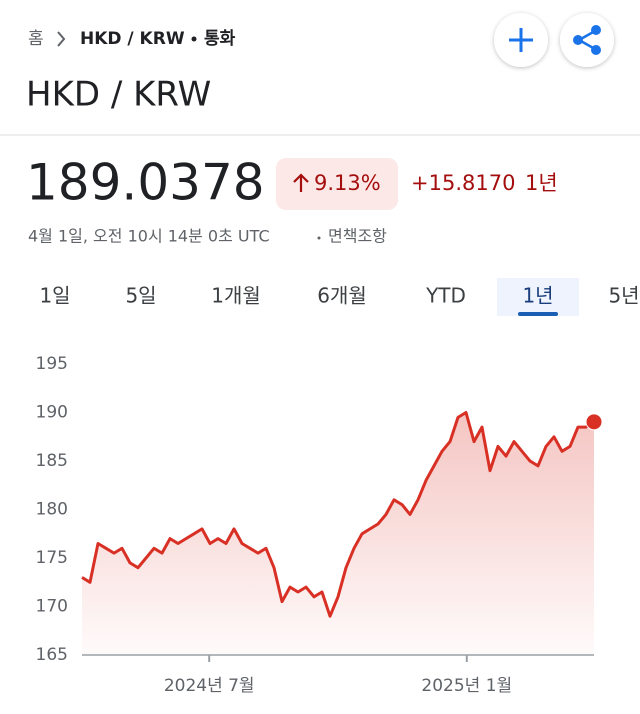 This screenshot has height=714, width=640. What do you see at coordinates (140, 296) in the screenshot?
I see `range-tab: 5일` at bounding box center [140, 296].